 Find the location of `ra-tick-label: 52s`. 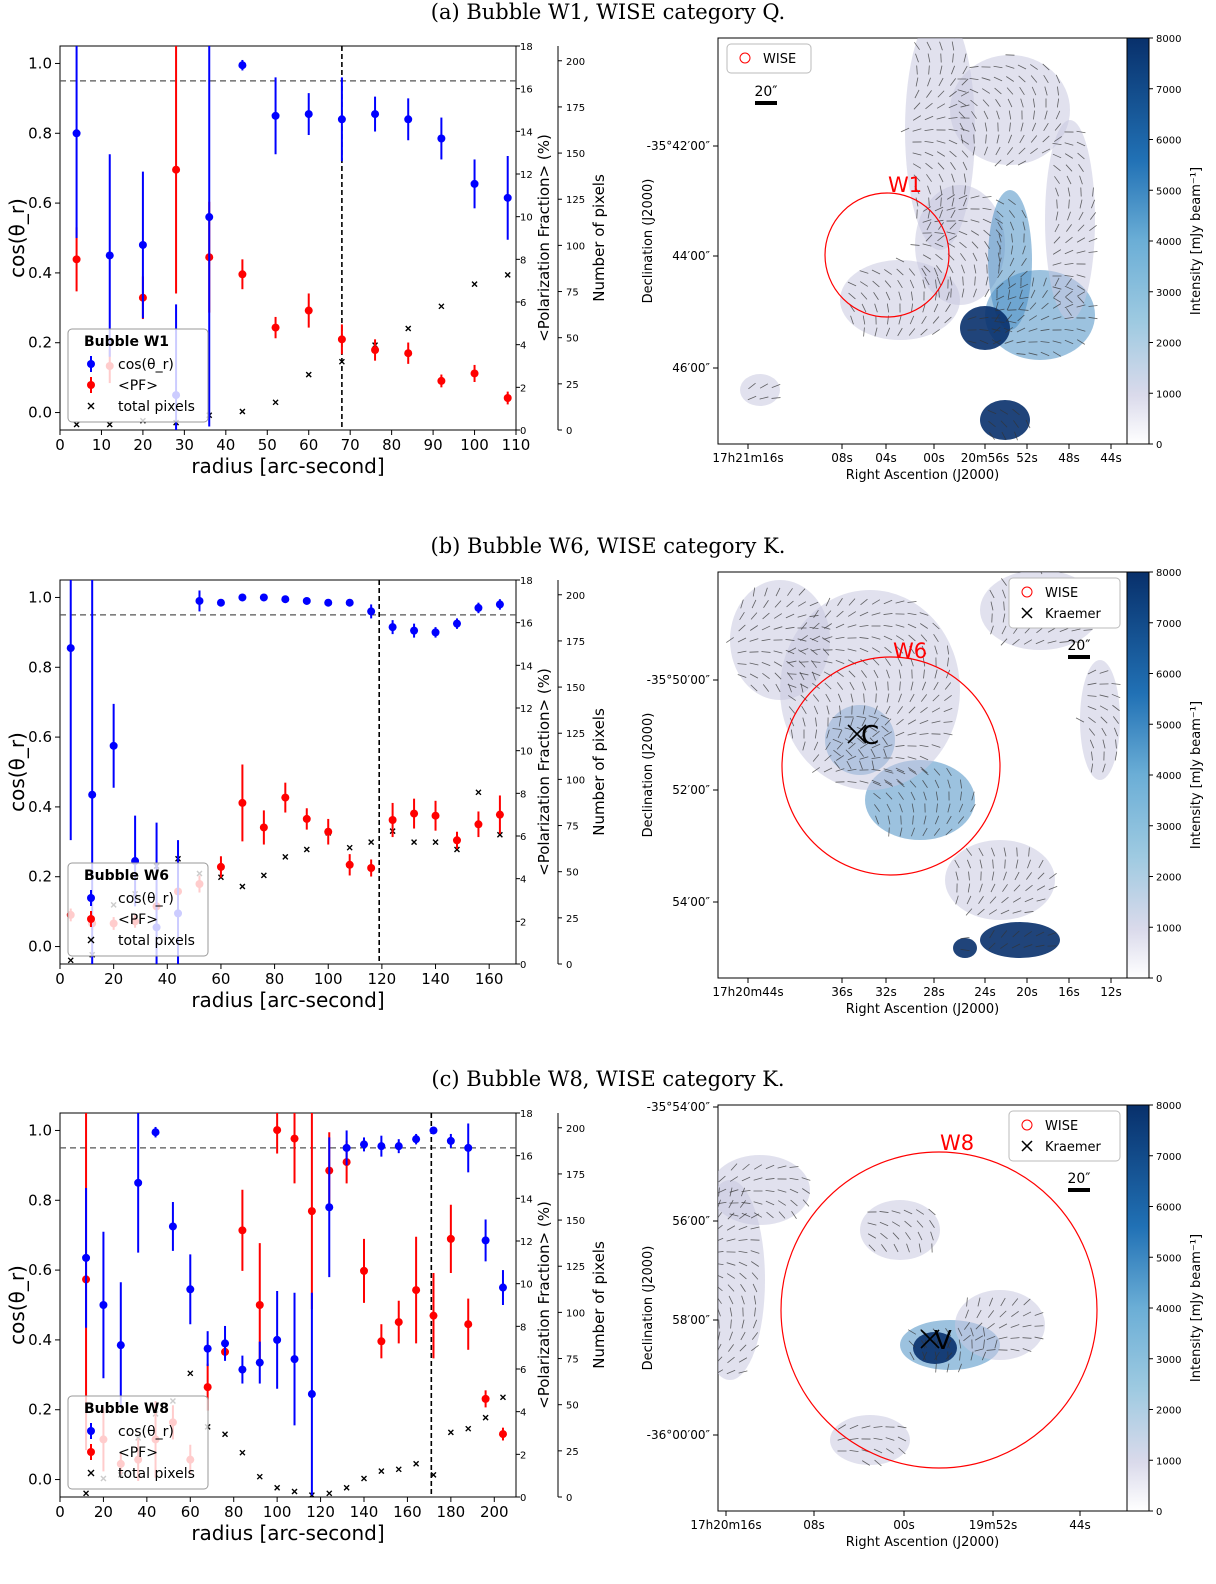

ra-tick-label: 52s is located at coordinates (1027, 458).